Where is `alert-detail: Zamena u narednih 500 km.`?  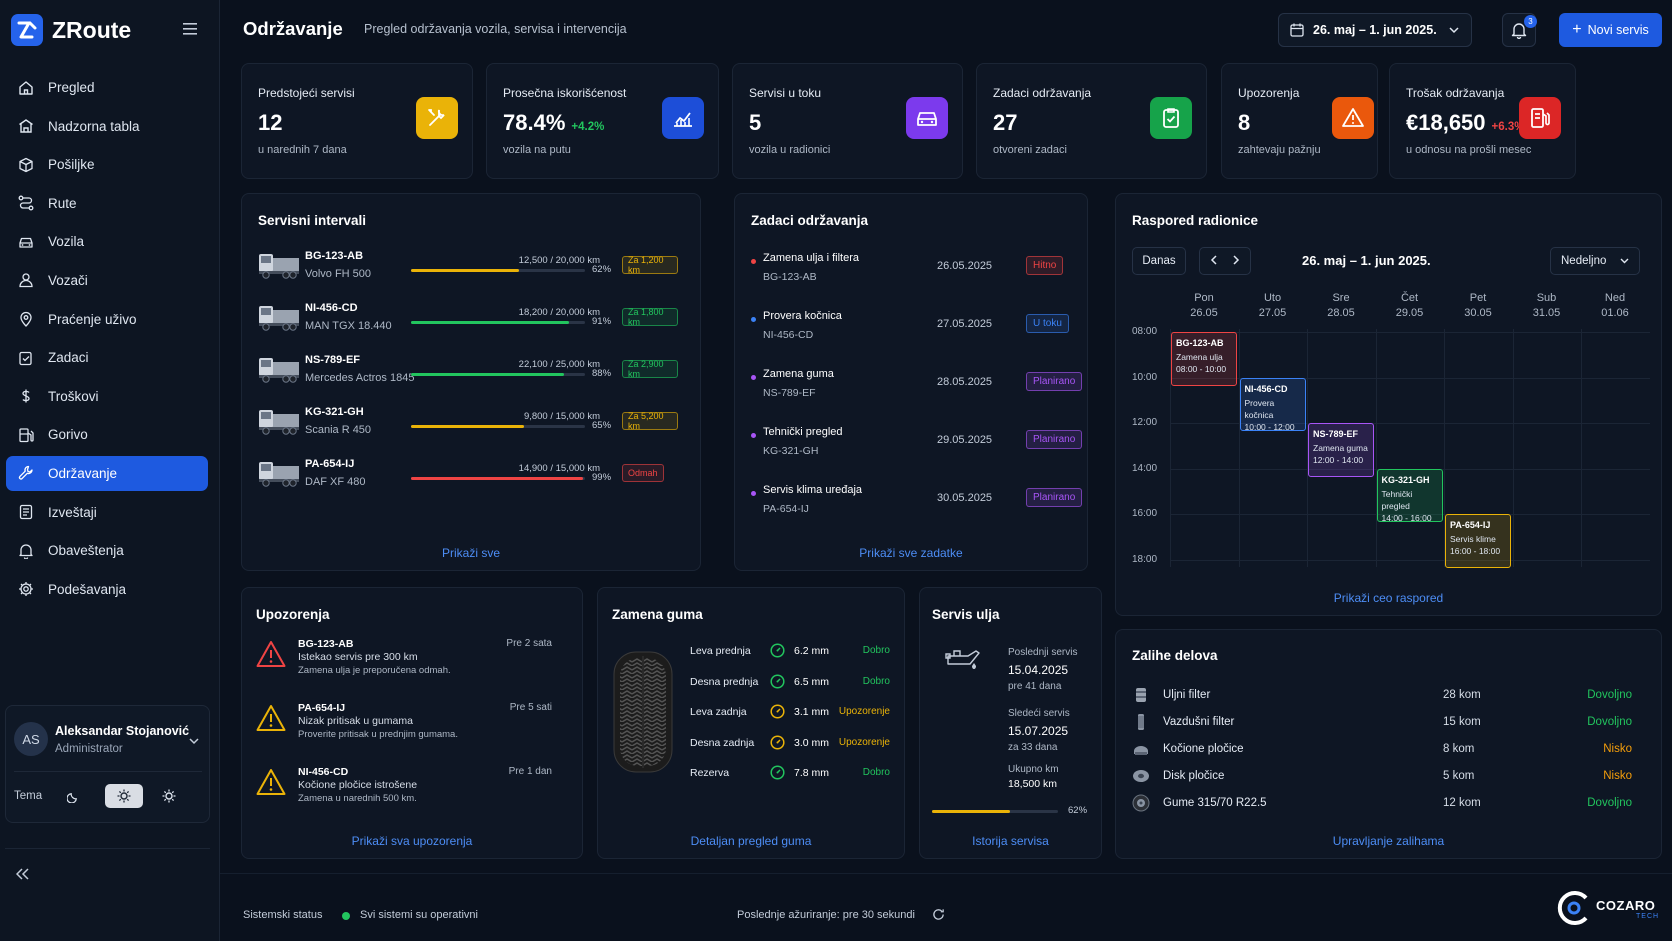
alert-detail: Zamena u narednih 500 km. is located at coordinates (357, 798).